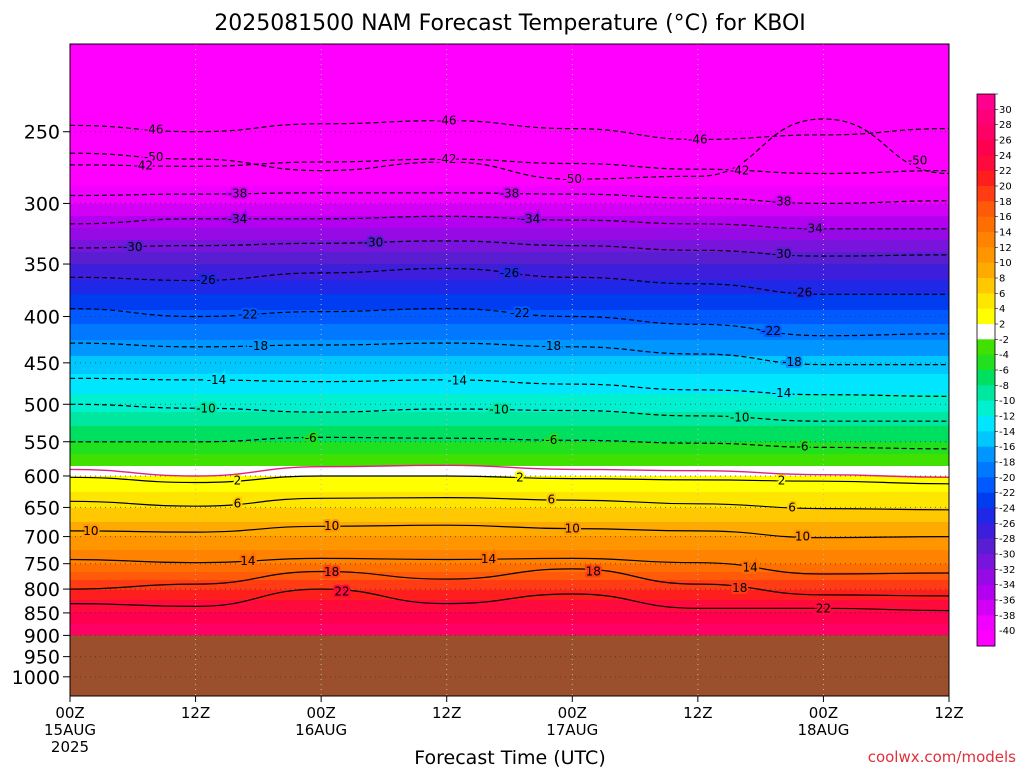 This screenshot has height=768, width=1024. What do you see at coordinates (510, 193) in the screenshot?
I see `isotherm-label: -38` at bounding box center [510, 193].